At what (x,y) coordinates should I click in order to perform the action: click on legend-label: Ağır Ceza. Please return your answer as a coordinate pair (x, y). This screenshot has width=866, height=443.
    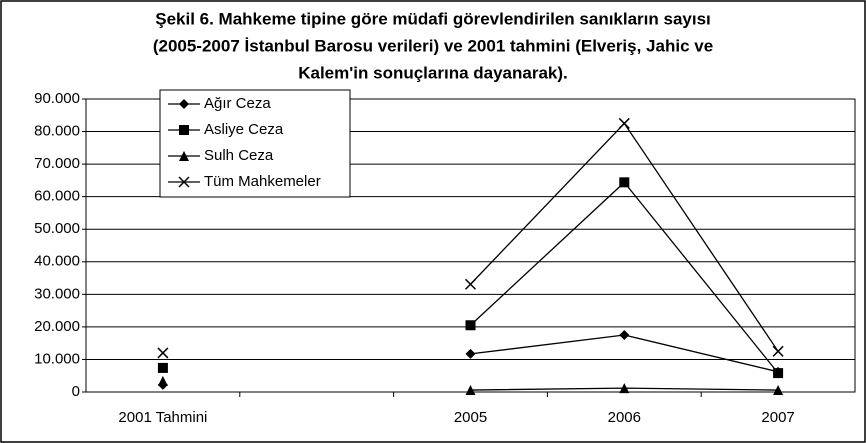
    Looking at the image, I should click on (237, 103).